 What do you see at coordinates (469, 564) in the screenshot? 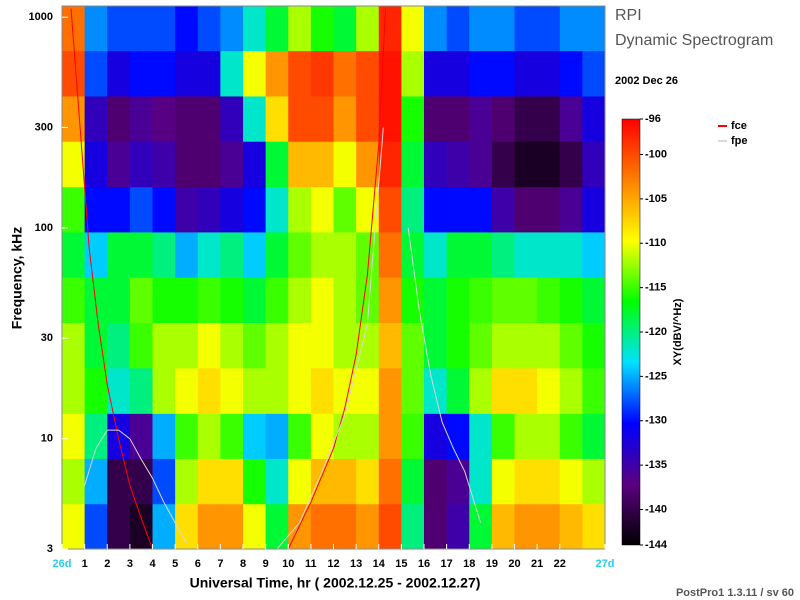
I see `x-tick-label: 18` at bounding box center [469, 564].